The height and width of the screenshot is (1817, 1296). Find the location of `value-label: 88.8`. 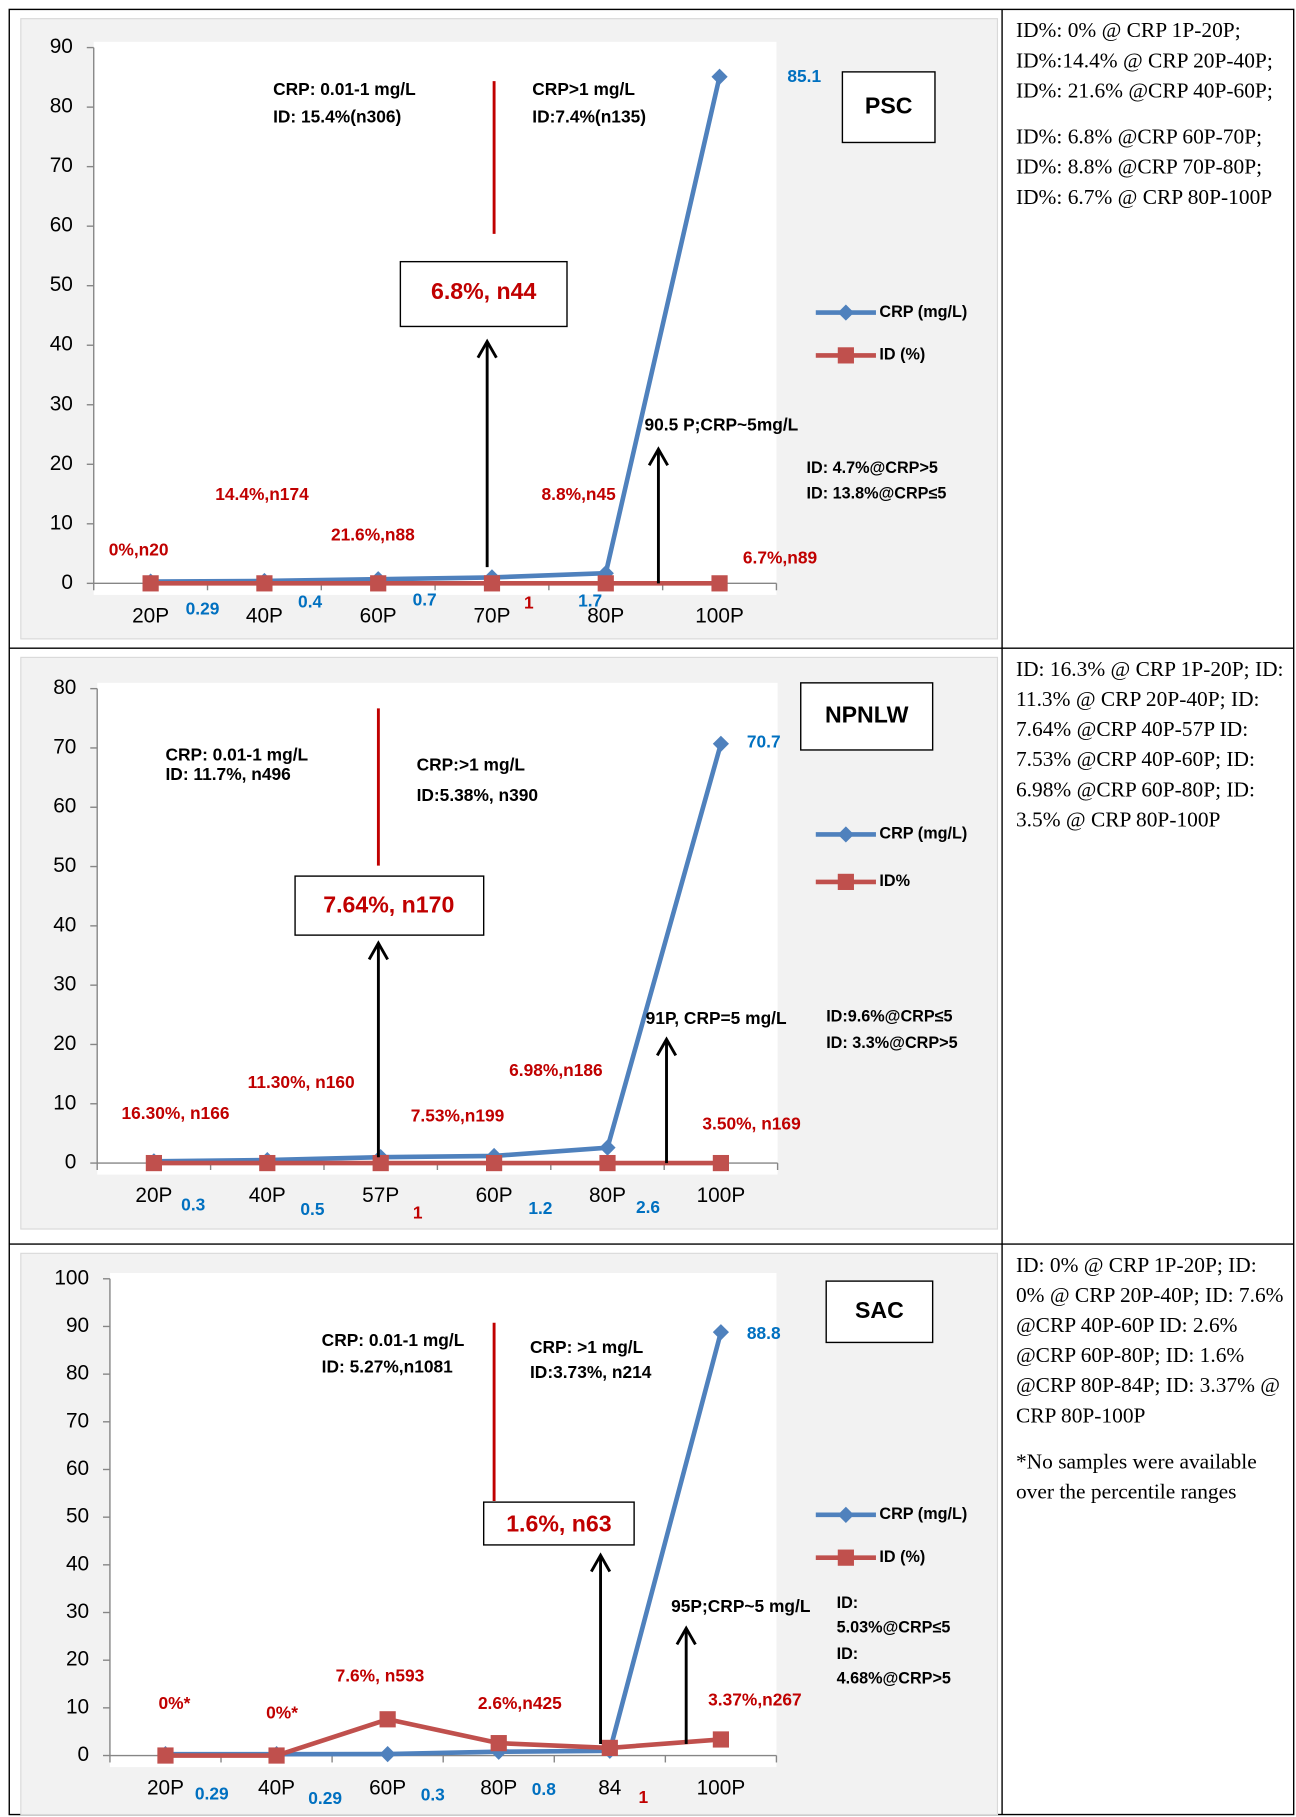

value-label: 88.8 is located at coordinates (764, 1333).